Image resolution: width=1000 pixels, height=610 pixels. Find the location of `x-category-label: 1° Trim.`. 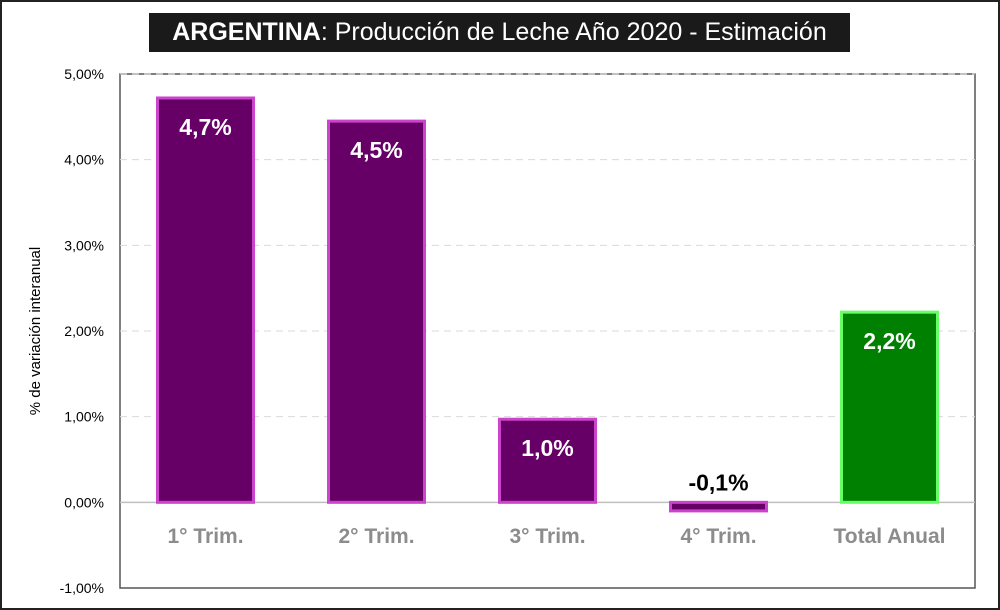

x-category-label: 1° Trim. is located at coordinates (205, 536).